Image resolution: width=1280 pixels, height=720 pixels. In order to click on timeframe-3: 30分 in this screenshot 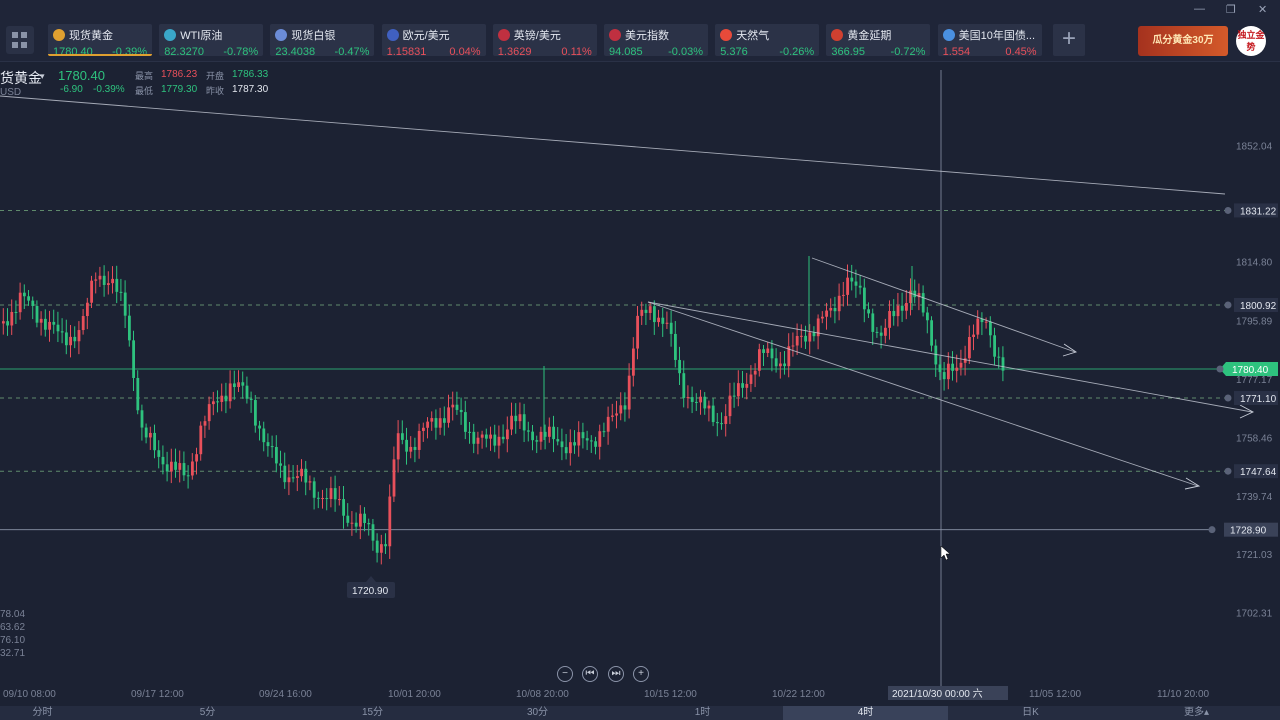, I will do `click(537, 712)`.